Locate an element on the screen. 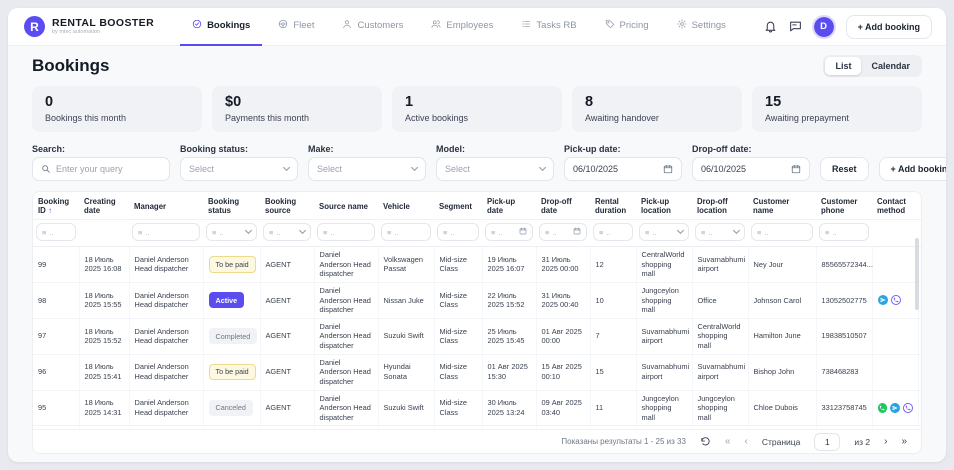  column-filter-input-vehicle: ≡.. is located at coordinates (406, 232).